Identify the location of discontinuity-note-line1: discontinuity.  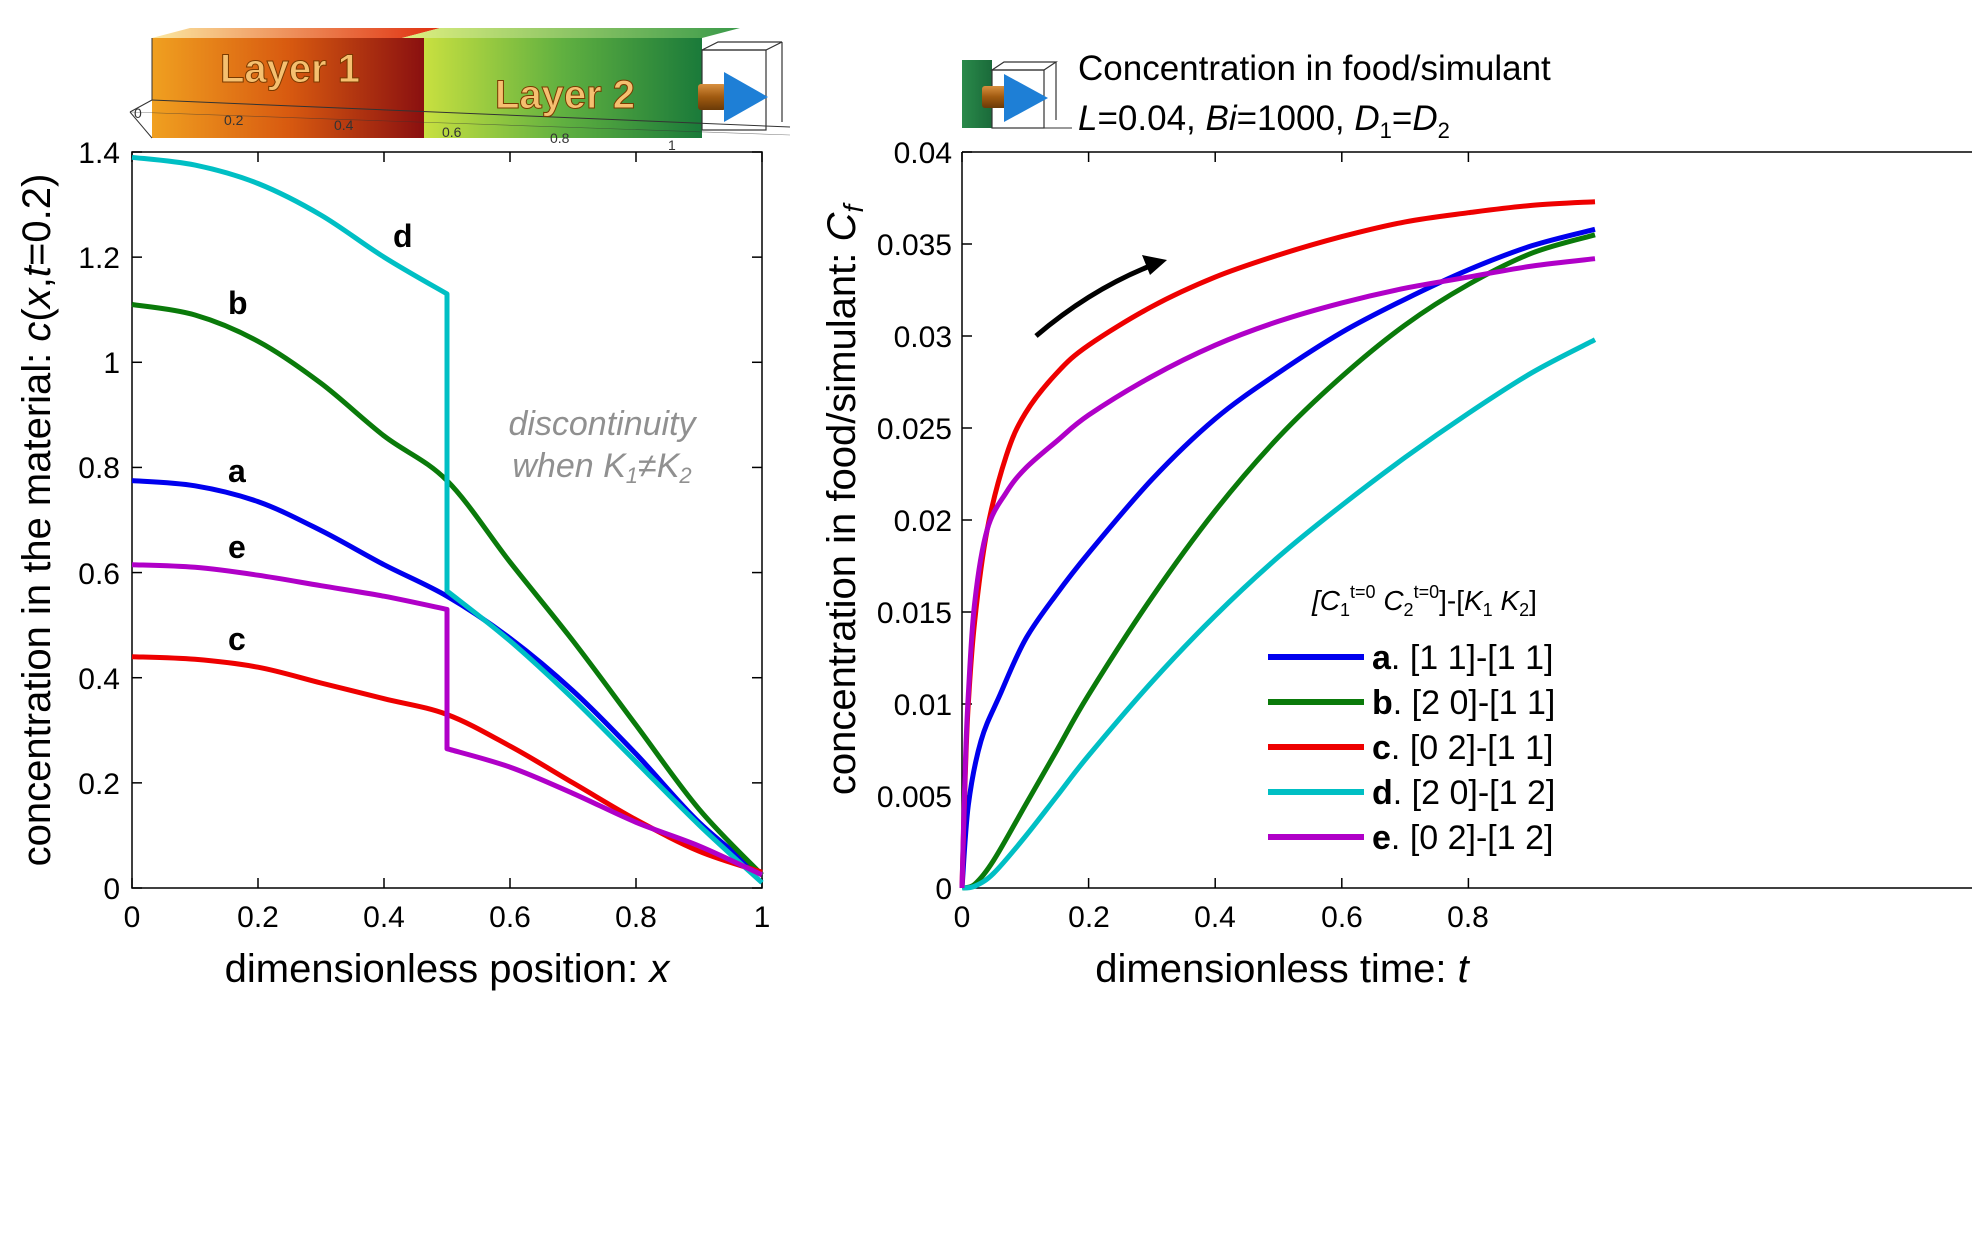
(602, 424).